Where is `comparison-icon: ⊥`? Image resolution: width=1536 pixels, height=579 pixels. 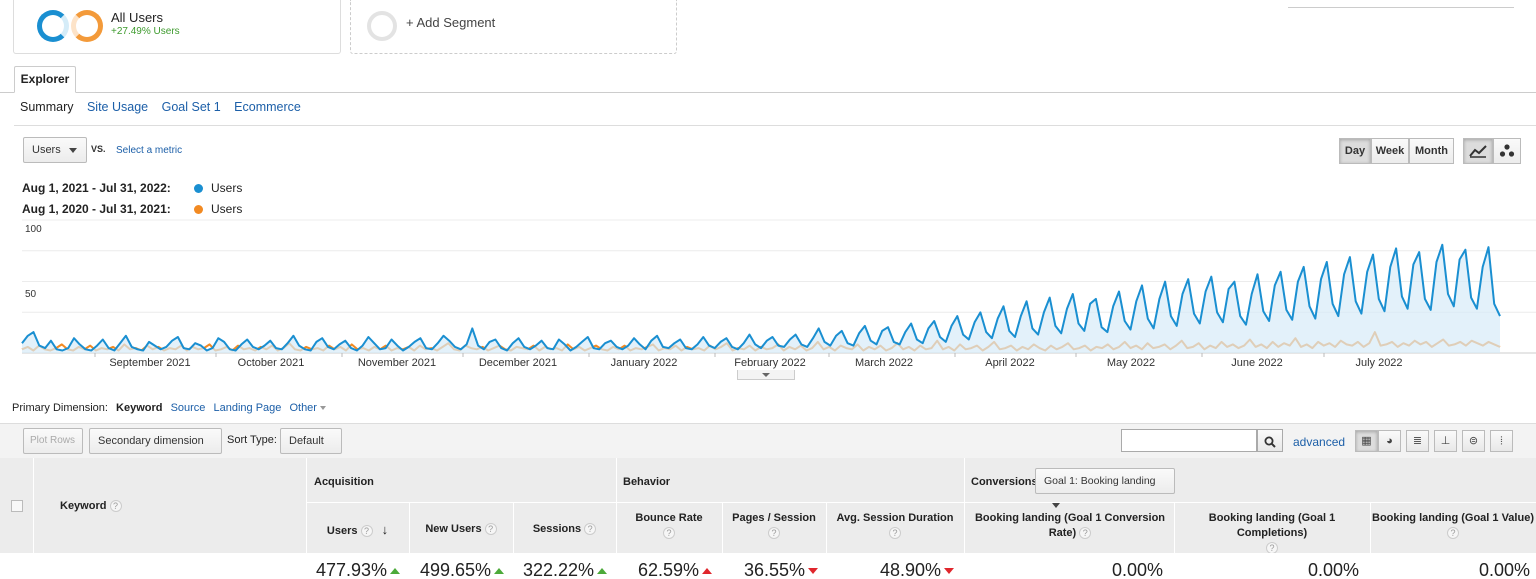
comparison-icon: ⊥ is located at coordinates (1445, 441).